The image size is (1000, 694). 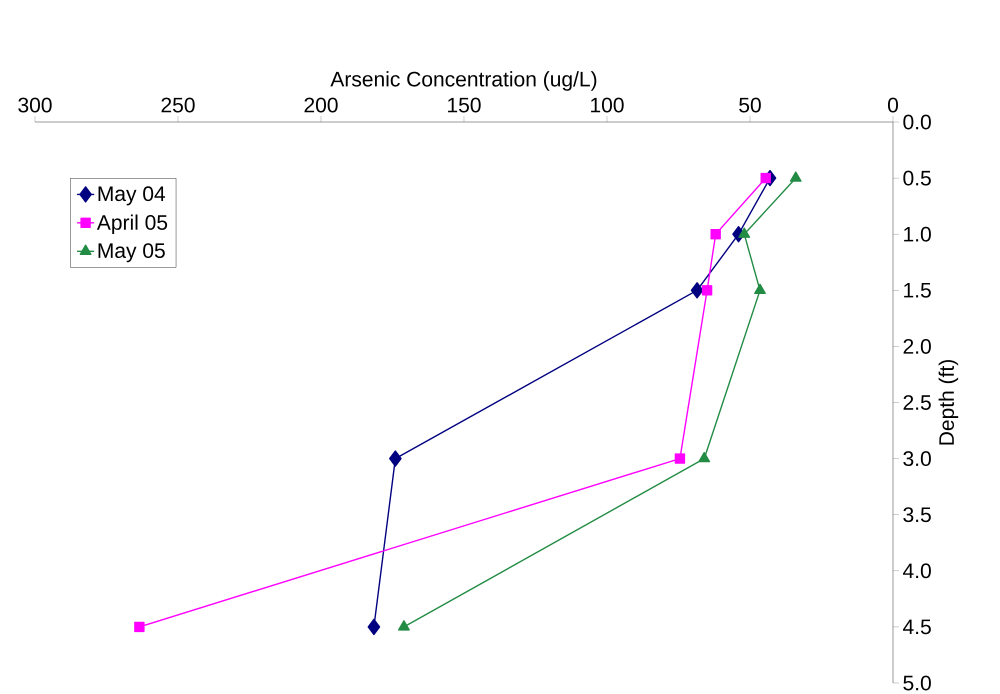 What do you see at coordinates (917, 122) in the screenshot?
I see `y-tick-label: 0.0` at bounding box center [917, 122].